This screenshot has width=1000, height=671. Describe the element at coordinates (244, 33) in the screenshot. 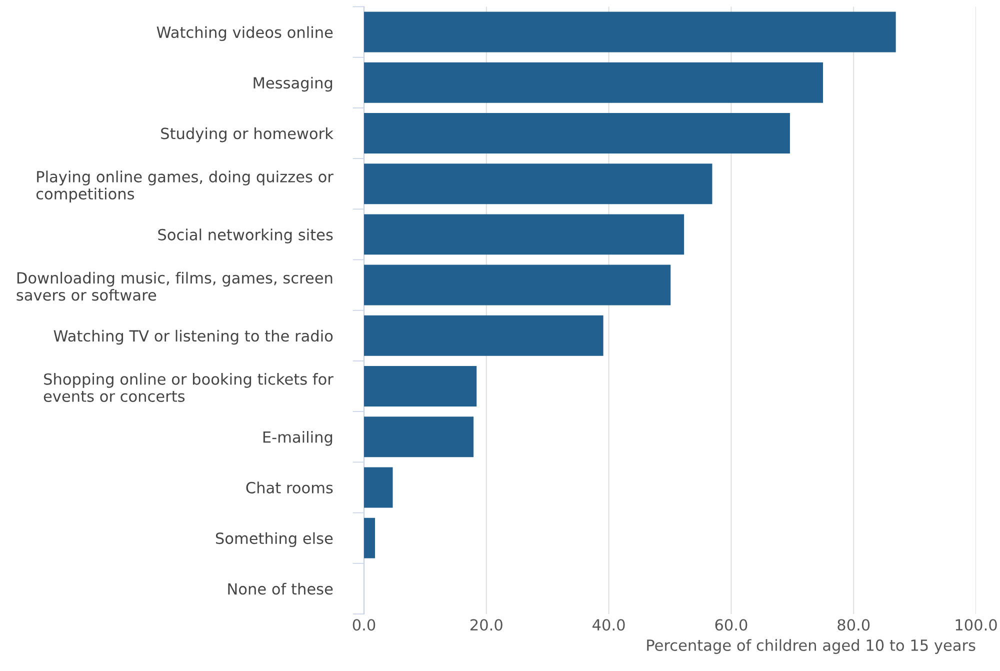

I see `y-tick-label: Watching videos online` at that location.